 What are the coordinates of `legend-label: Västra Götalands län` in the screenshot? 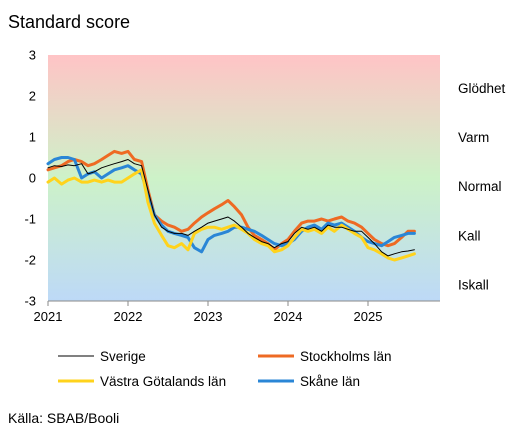 It's located at (163, 381).